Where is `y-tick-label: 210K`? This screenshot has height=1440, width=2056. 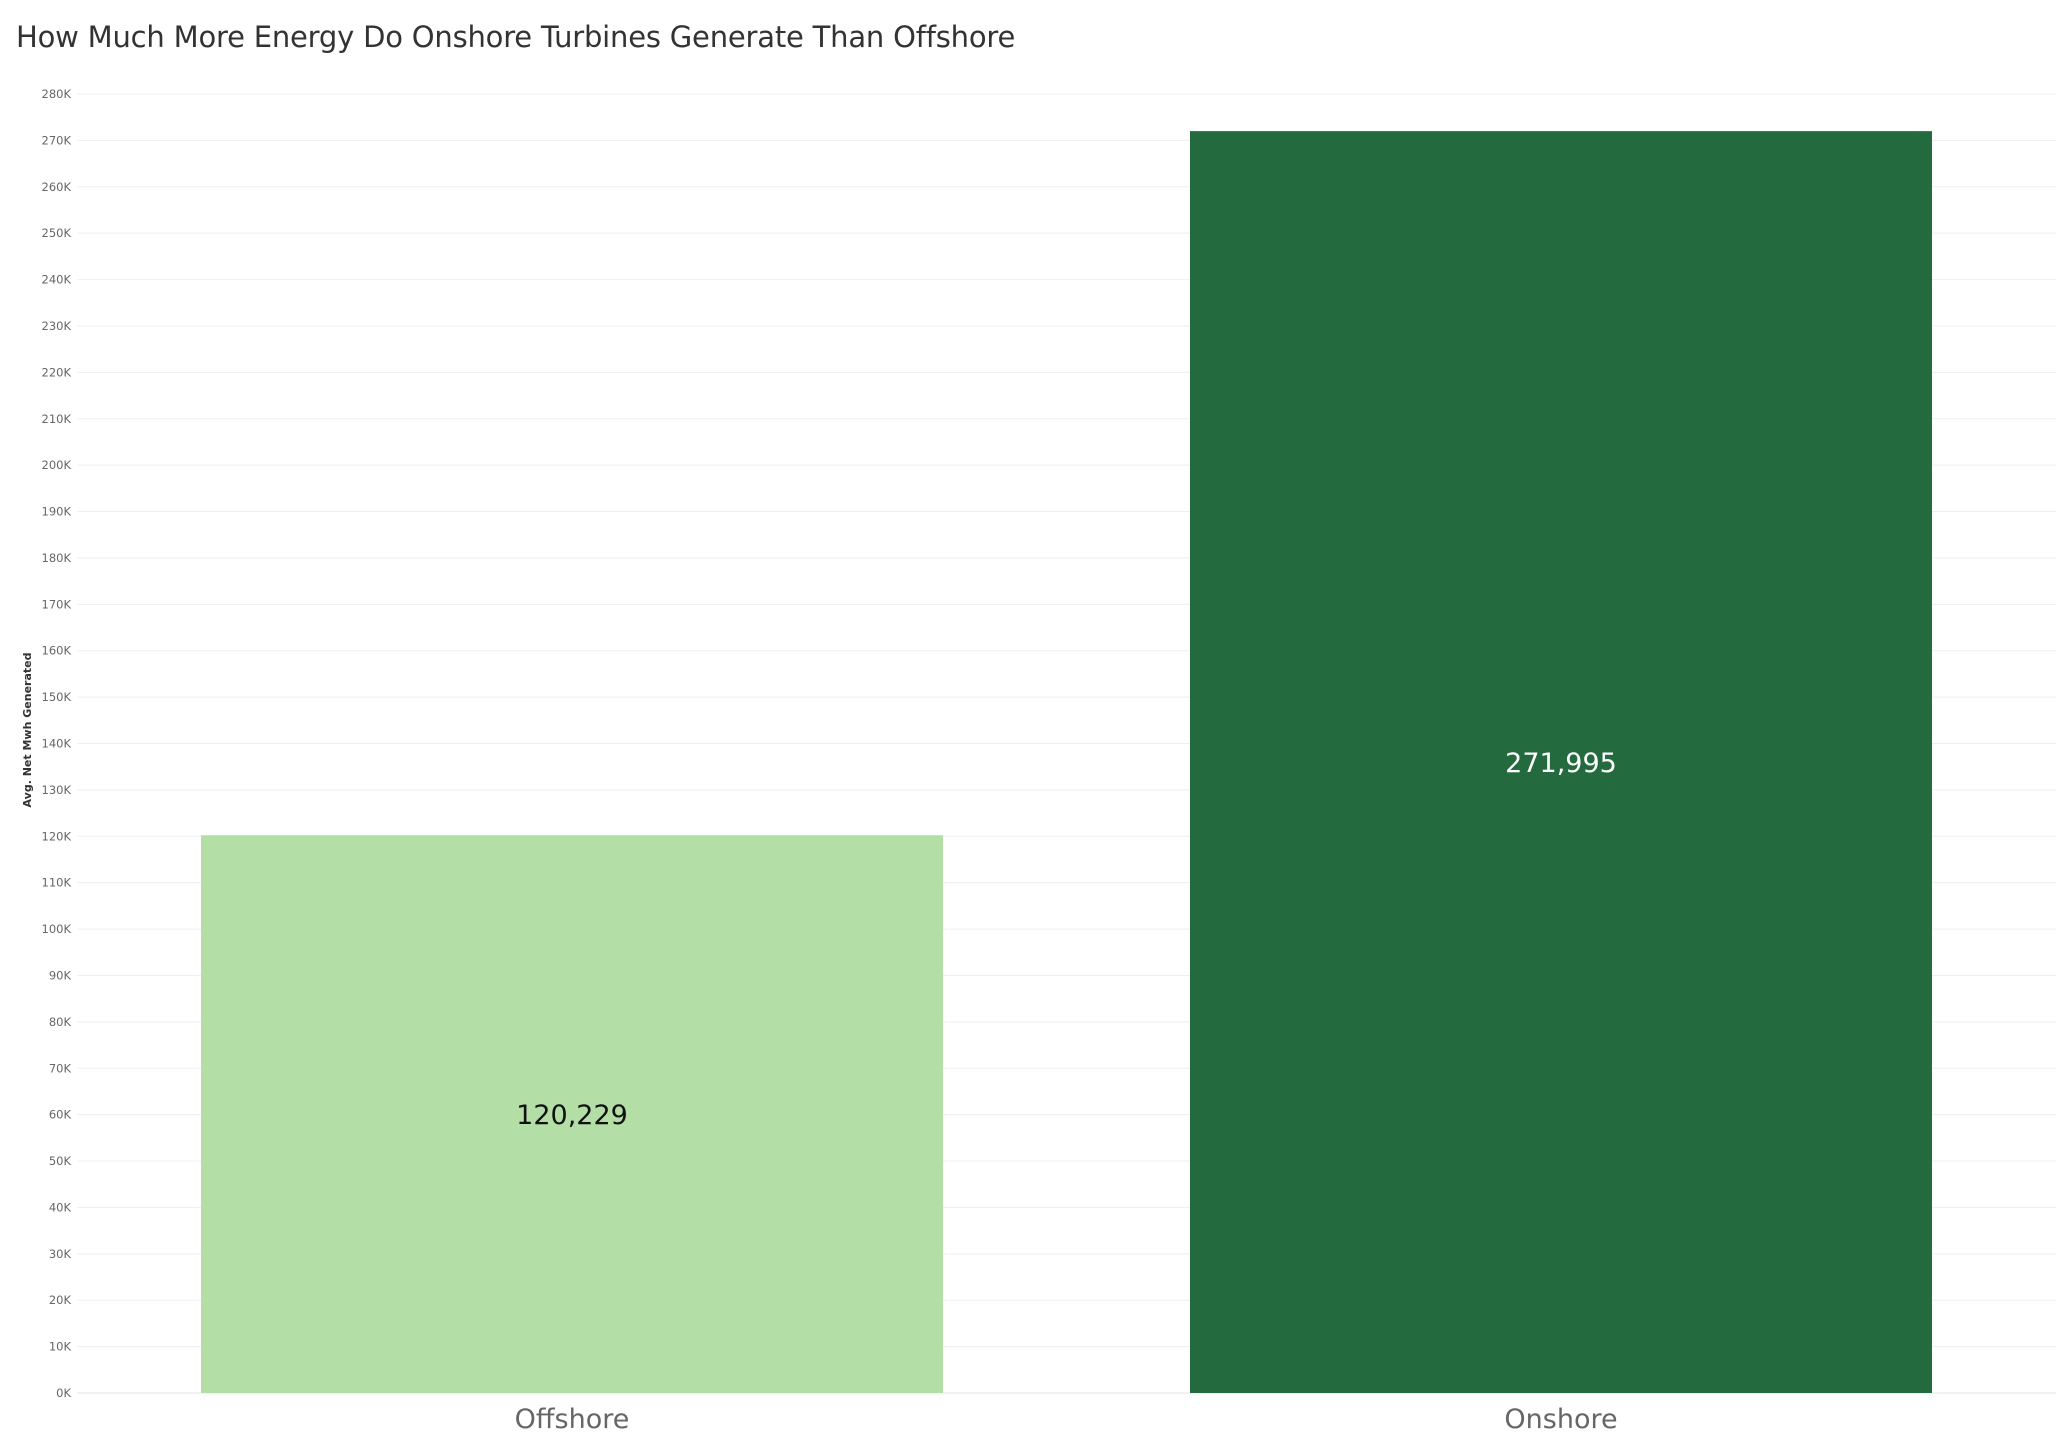 y-tick-label: 210K is located at coordinates (57, 419).